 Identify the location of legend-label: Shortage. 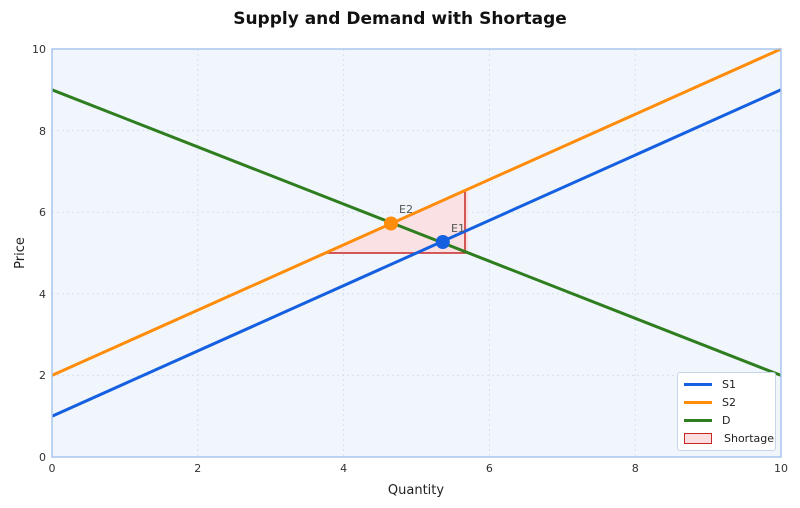
(749, 438).